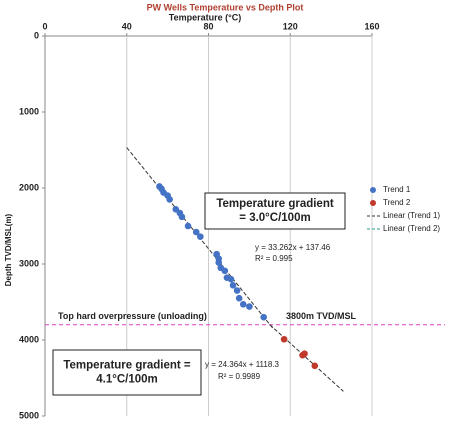  Describe the element at coordinates (36, 35) in the screenshot. I see `y-tick-label: 0` at that location.